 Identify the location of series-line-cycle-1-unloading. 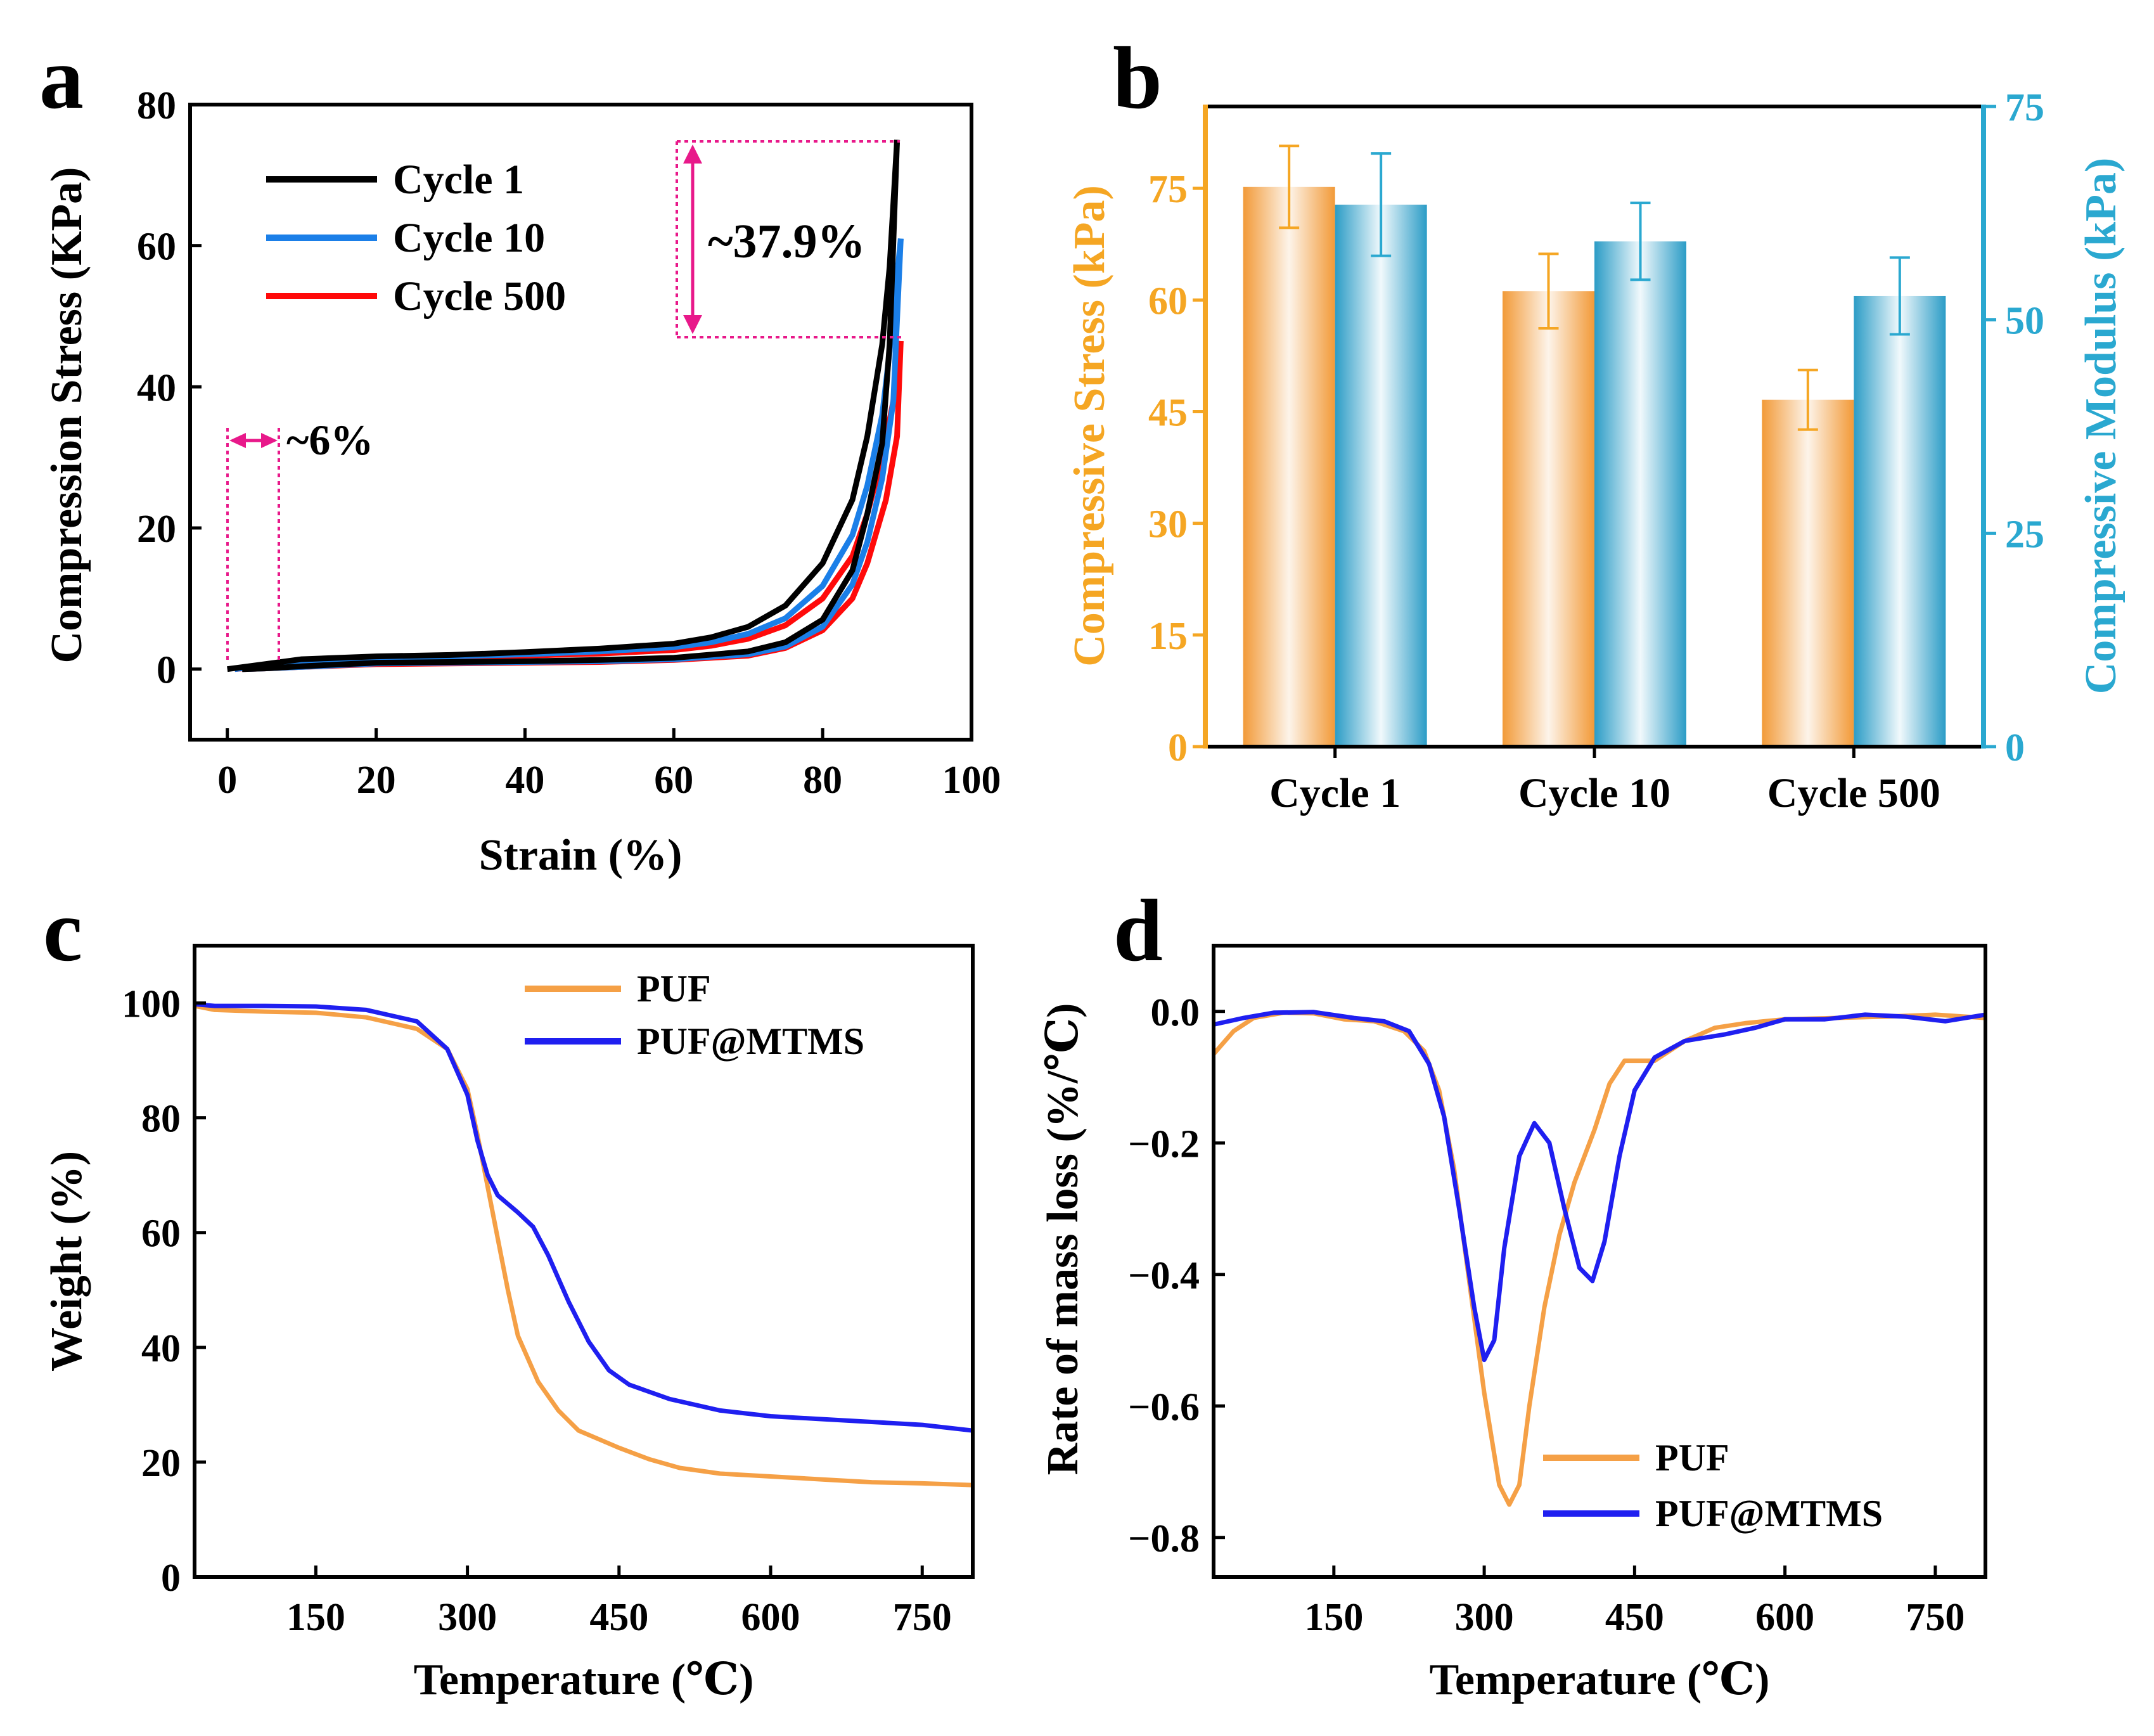
(571, 405).